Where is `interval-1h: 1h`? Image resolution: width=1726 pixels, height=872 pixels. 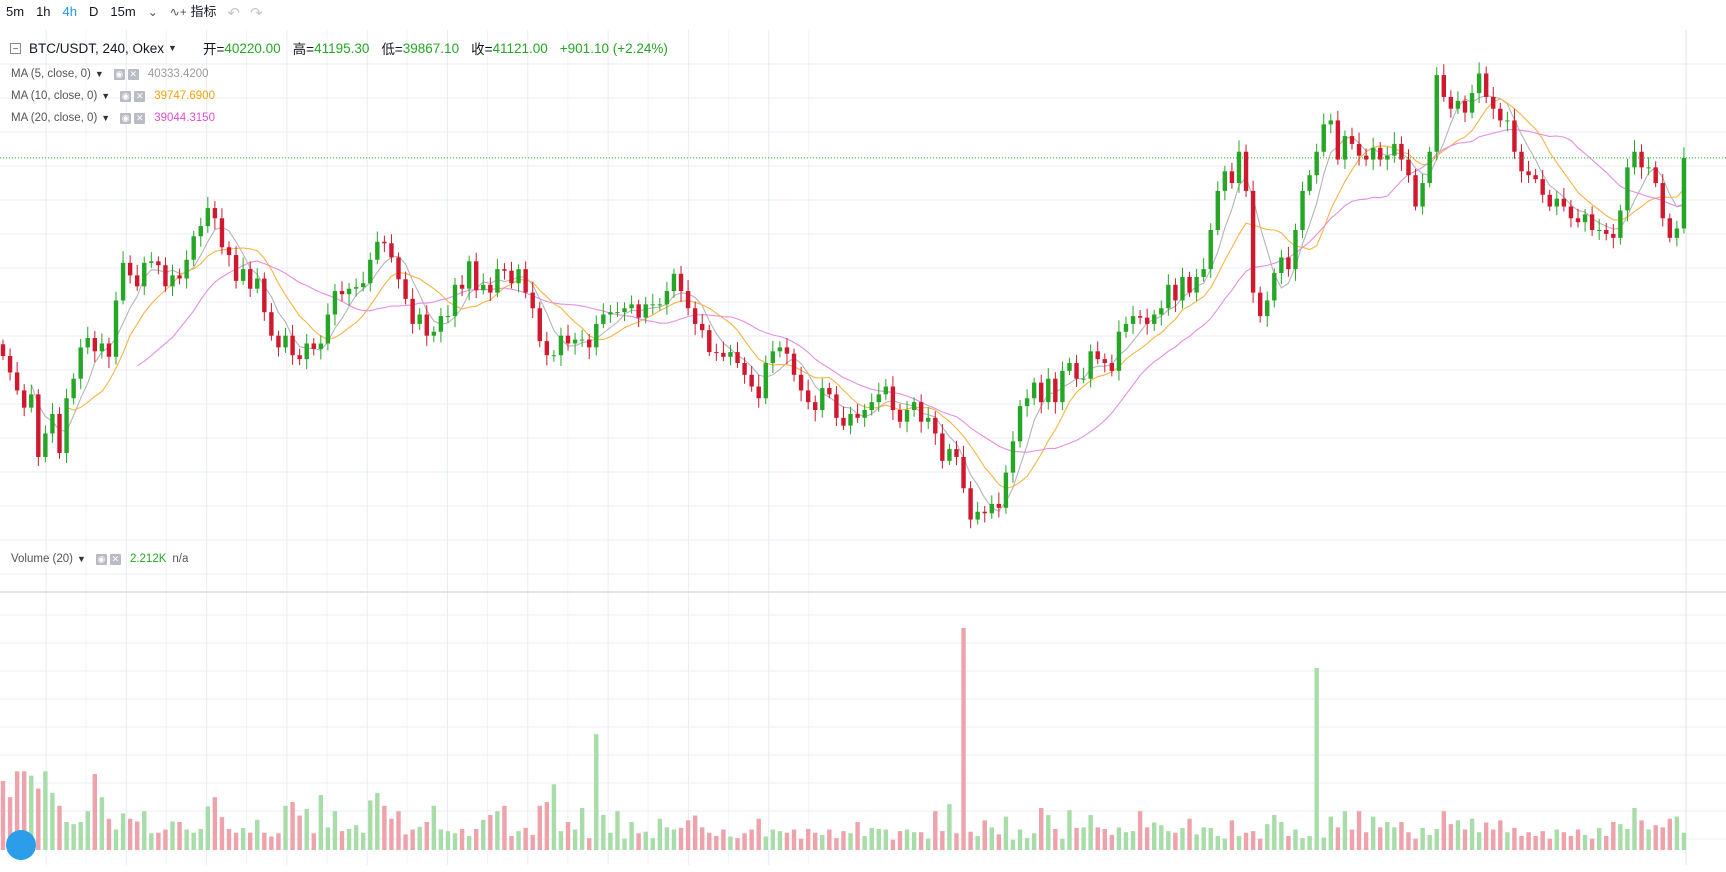 interval-1h: 1h is located at coordinates (43, 11).